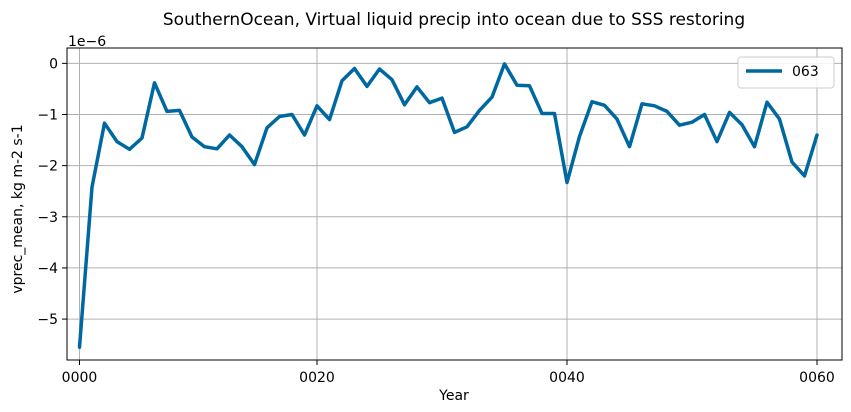 This screenshot has height=412, width=851. I want to click on legend-label: 063, so click(805, 72).